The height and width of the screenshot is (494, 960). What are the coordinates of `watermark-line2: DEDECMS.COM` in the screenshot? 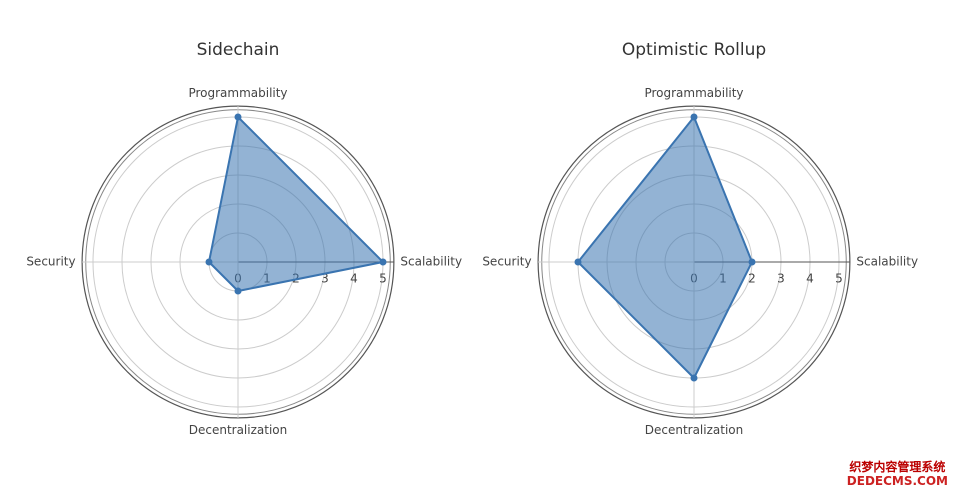 It's located at (897, 481).